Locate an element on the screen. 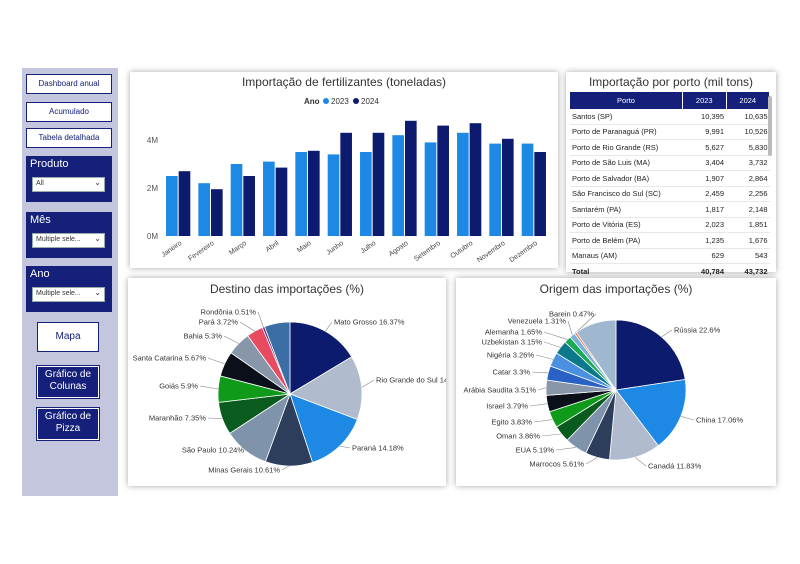  table-row: Porto de São Luis (MA) 3,404 3,732 is located at coordinates (670, 163).